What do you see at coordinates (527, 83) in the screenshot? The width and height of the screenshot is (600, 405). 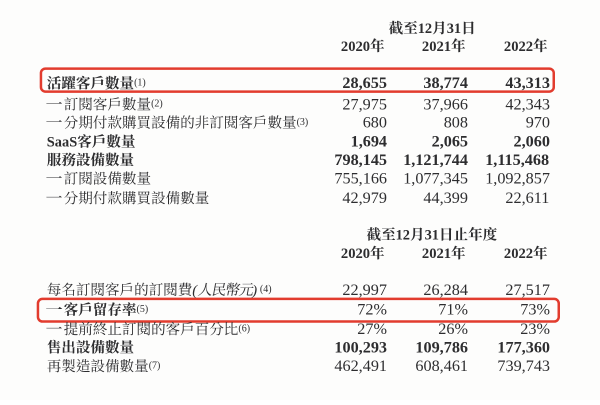 I see `svg-text: 43,313` at bounding box center [527, 83].